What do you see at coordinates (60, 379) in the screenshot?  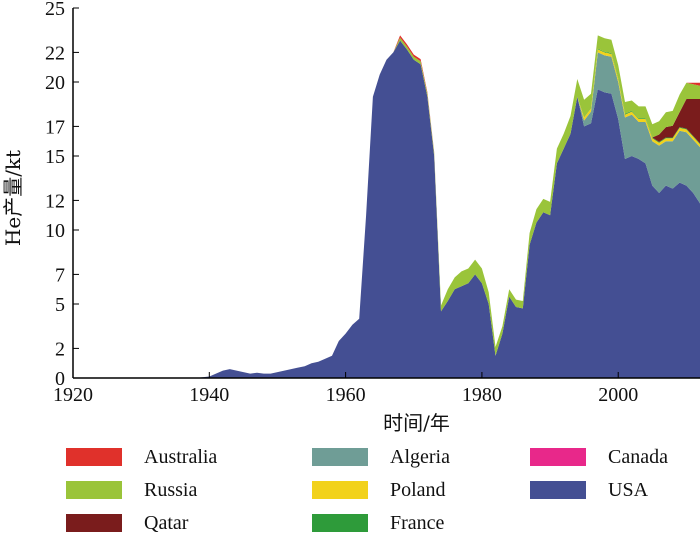 I see `y-tick-label: 0` at bounding box center [60, 379].